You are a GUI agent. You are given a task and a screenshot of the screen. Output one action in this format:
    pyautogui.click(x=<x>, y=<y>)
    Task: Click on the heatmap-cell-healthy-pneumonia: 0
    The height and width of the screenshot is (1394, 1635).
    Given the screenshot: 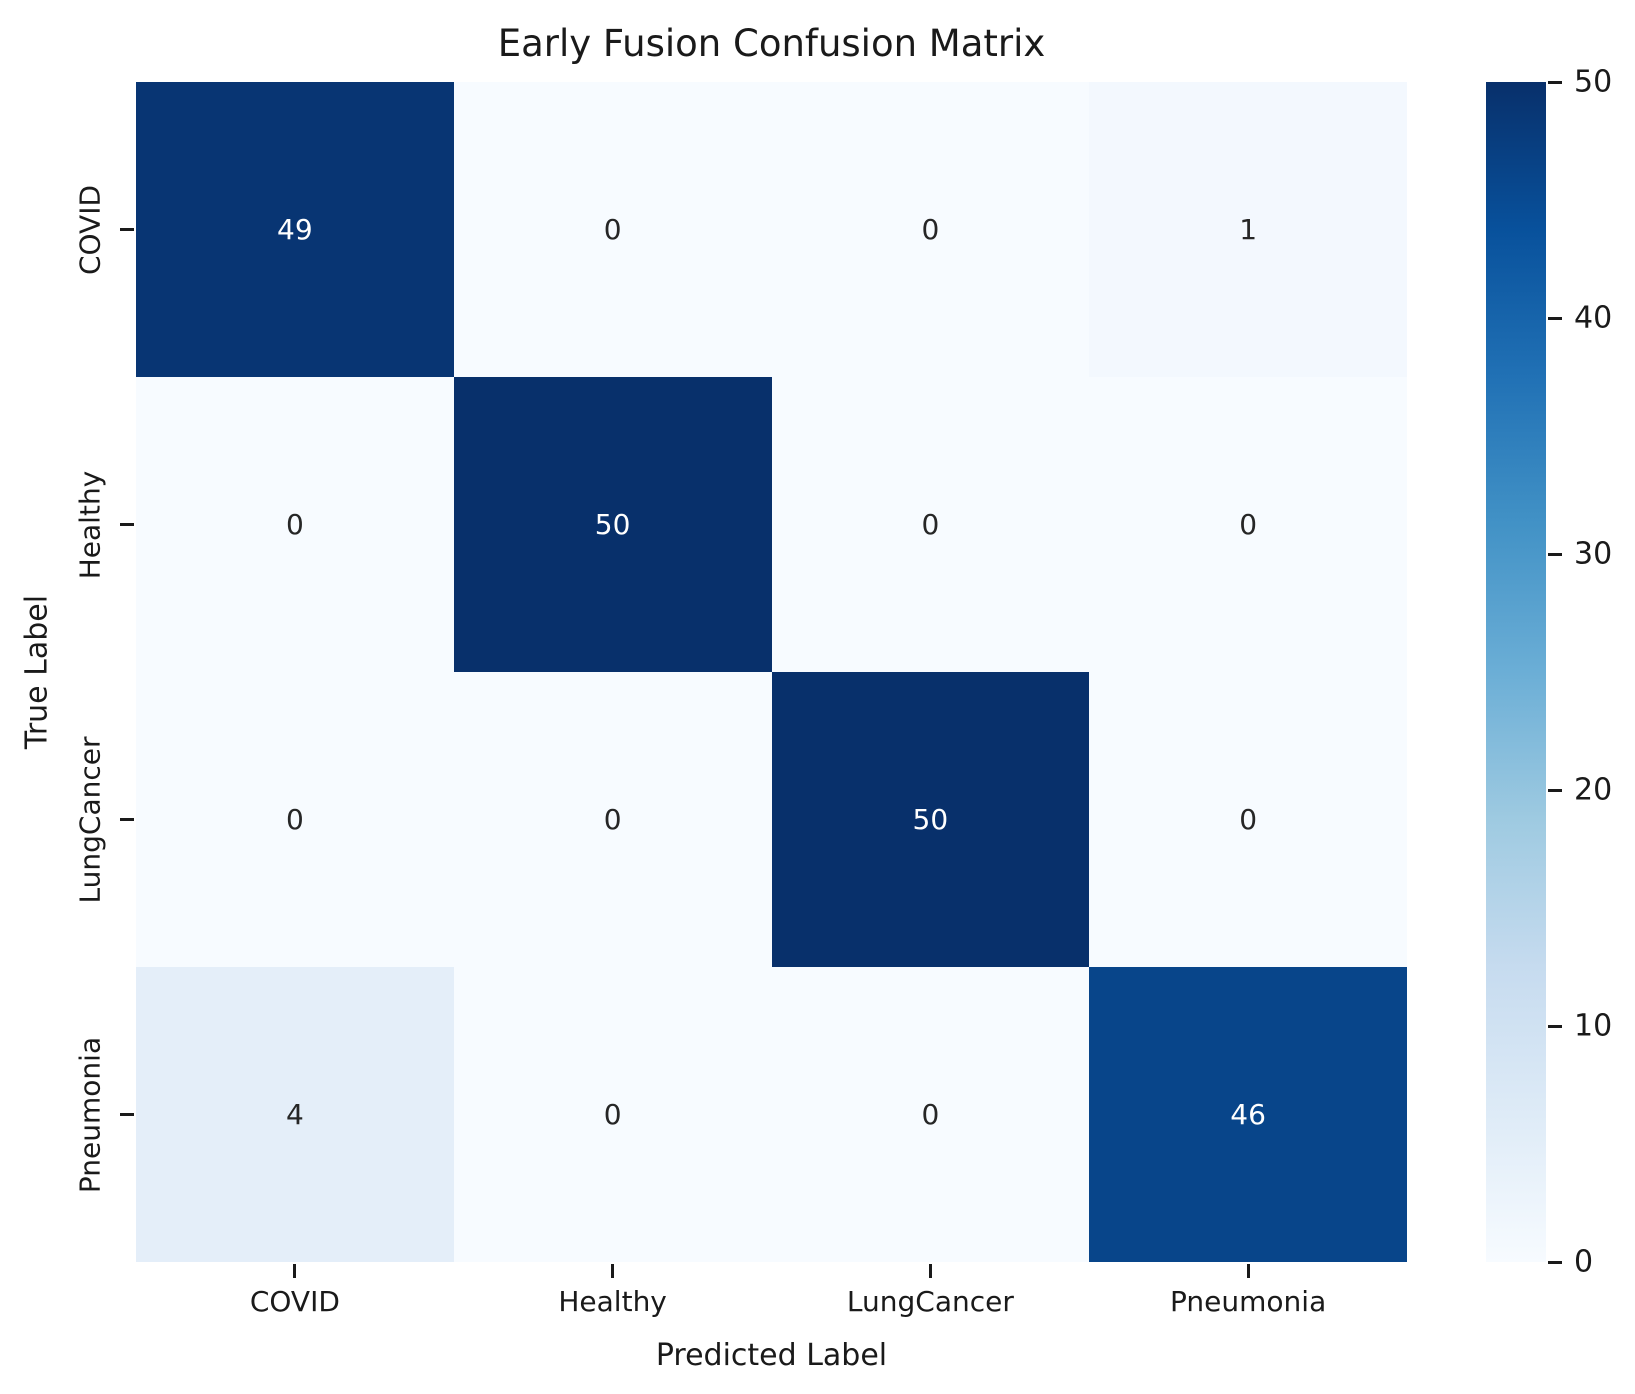 What is the action you would take?
    pyautogui.click(x=1248, y=524)
    